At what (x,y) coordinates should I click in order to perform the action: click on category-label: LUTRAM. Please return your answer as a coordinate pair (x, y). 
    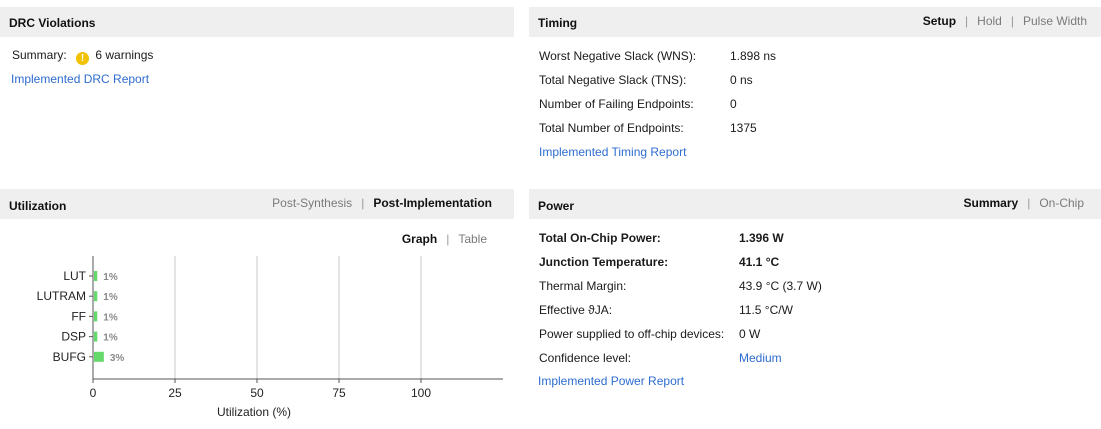
    Looking at the image, I should click on (61, 296).